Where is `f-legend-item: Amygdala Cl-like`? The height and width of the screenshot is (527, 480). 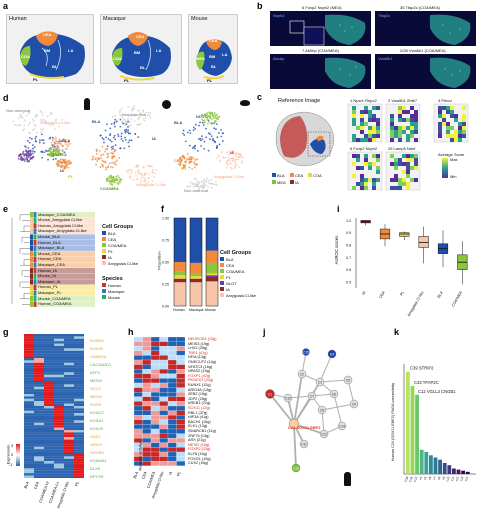 f-legend-item: Amygdala Cl-like is located at coordinates (238, 295).